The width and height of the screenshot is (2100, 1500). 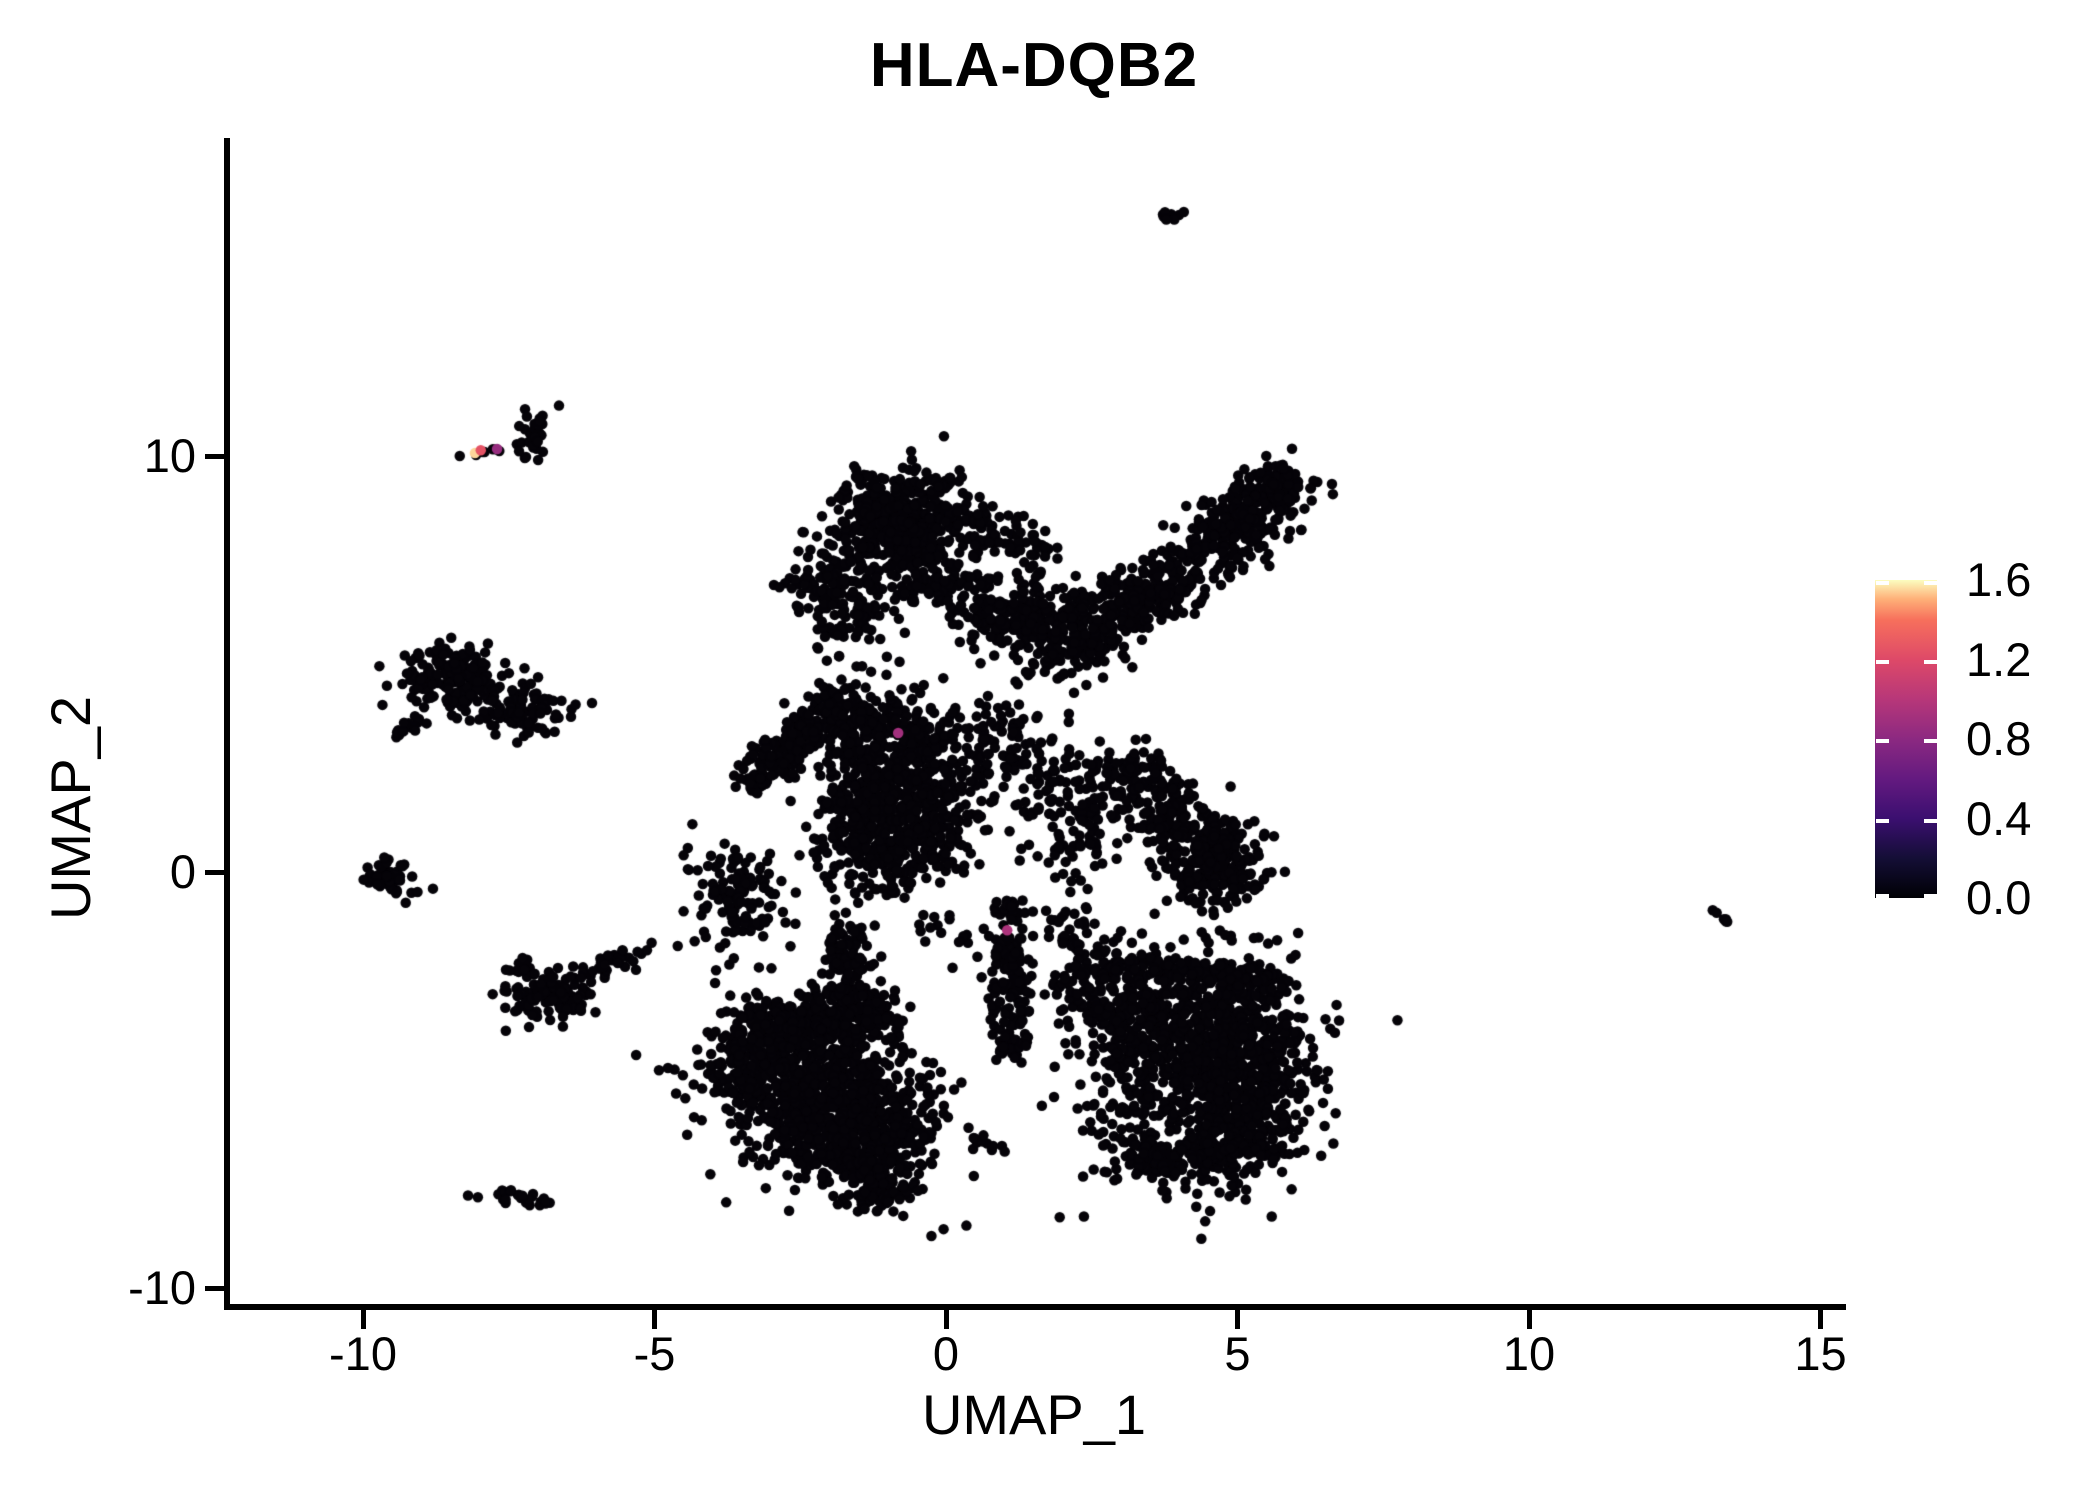 I want to click on colorbar-tick-label: 1.6, so click(x=1999, y=579).